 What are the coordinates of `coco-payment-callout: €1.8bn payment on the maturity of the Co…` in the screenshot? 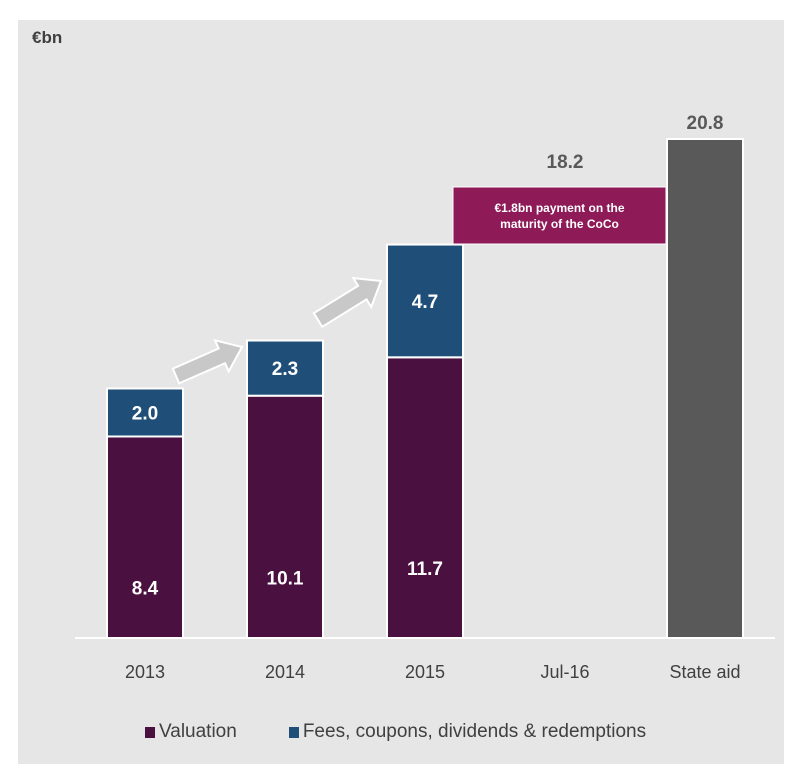 It's located at (559, 215).